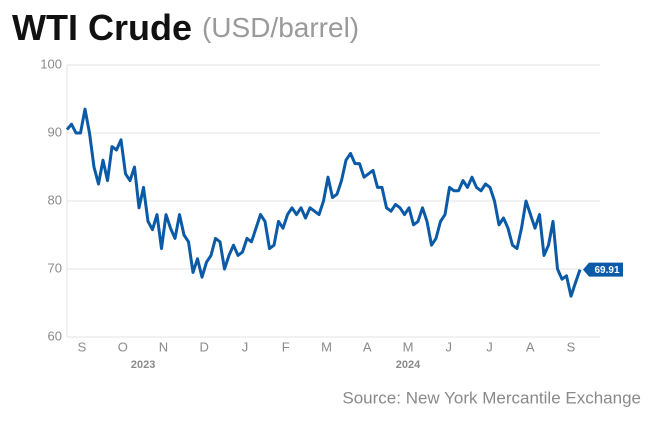  Describe the element at coordinates (163, 346) in the screenshot. I see `x-tick-label: N` at that location.